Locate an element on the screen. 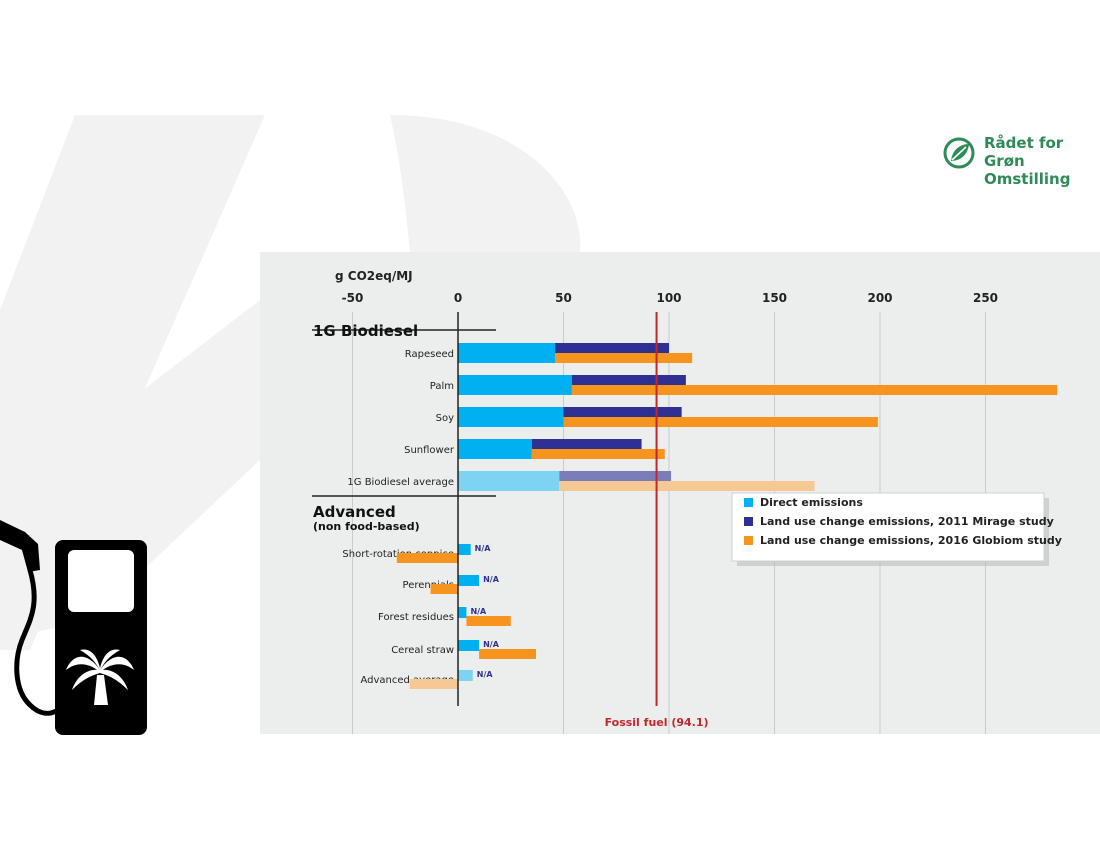 The width and height of the screenshot is (1100, 850). fuel-nozzle is located at coordinates (20, 546).